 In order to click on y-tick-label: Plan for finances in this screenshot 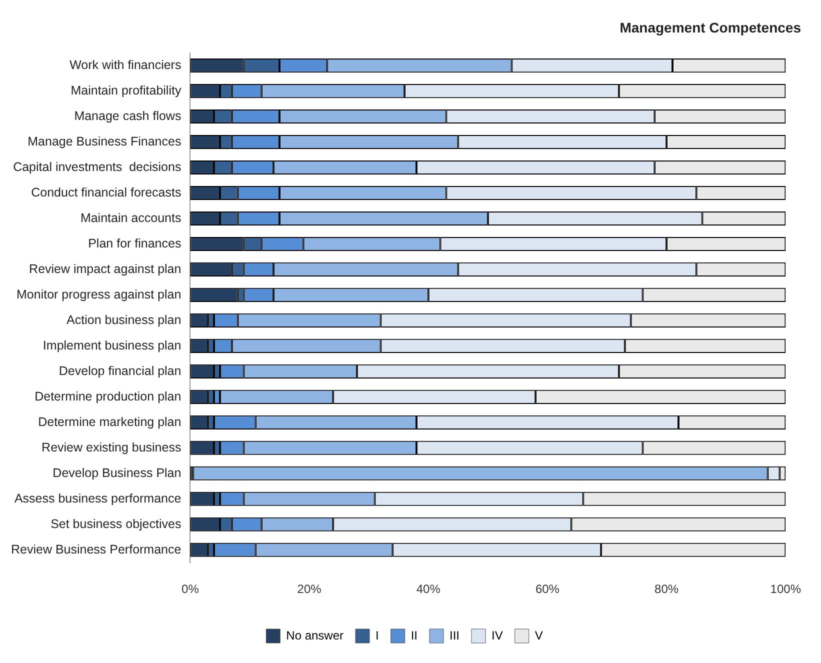, I will do `click(135, 243)`.